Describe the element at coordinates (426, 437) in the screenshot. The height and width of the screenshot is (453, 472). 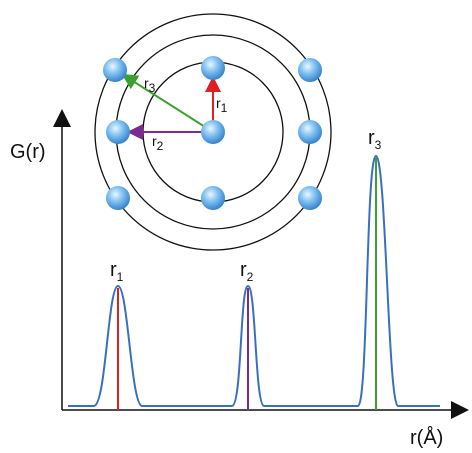
I see `x-axis-label: r(Å)` at that location.